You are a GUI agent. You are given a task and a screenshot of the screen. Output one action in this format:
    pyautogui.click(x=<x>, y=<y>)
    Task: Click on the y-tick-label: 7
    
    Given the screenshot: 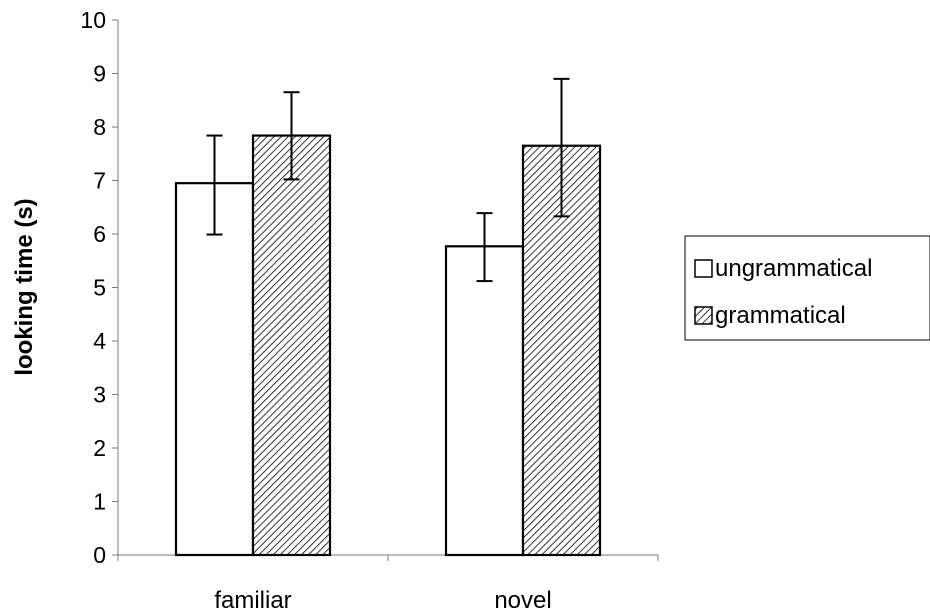 What is the action you would take?
    pyautogui.click(x=99, y=181)
    